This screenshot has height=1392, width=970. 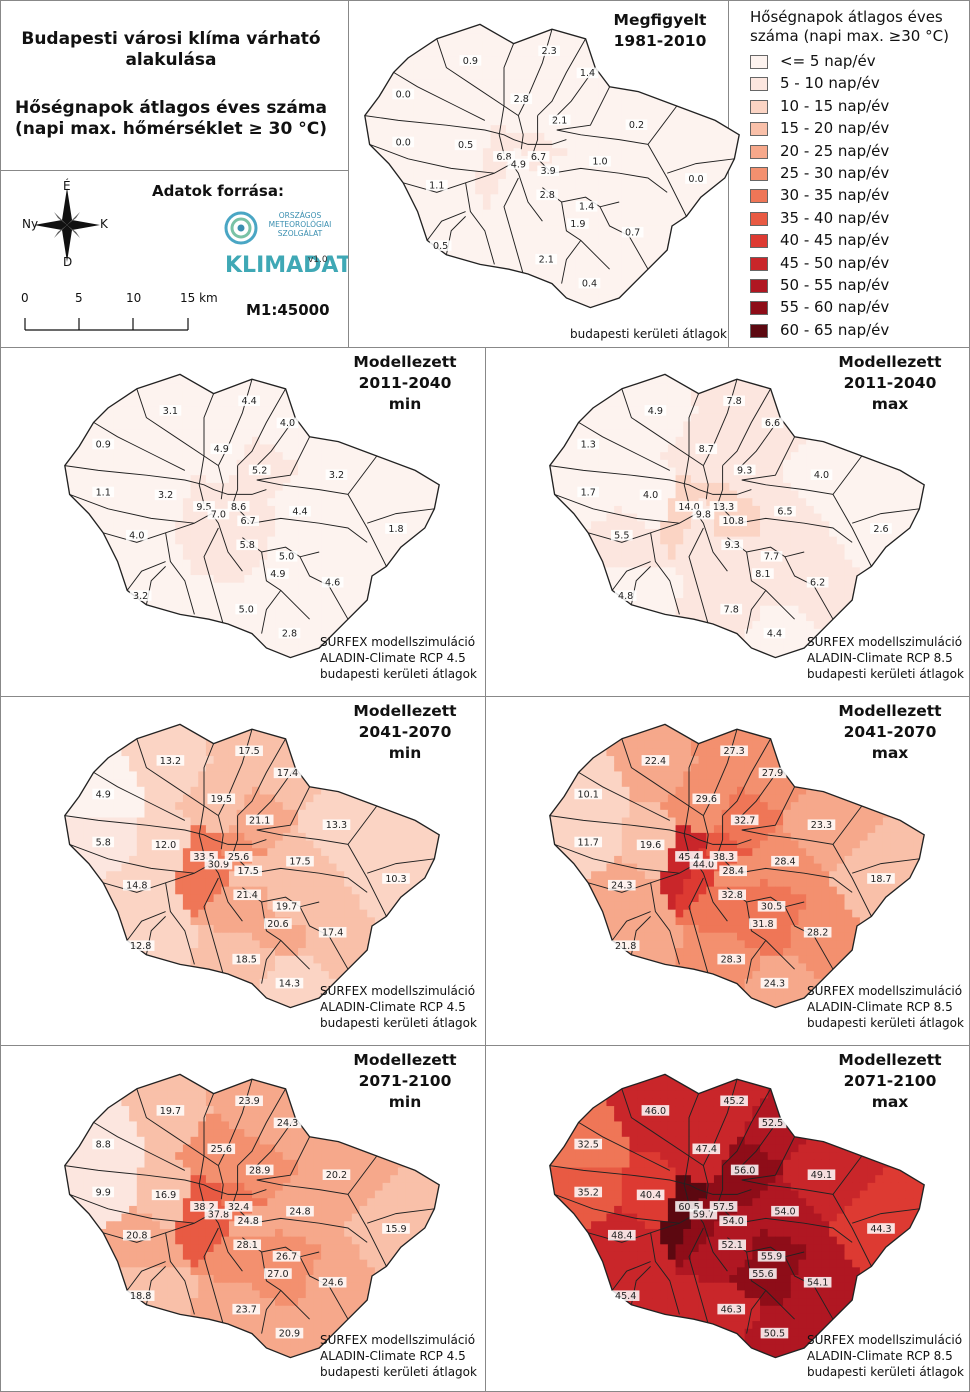 What do you see at coordinates (103, 492) in the screenshot?
I see `district-value-label: 1.1` at bounding box center [103, 492].